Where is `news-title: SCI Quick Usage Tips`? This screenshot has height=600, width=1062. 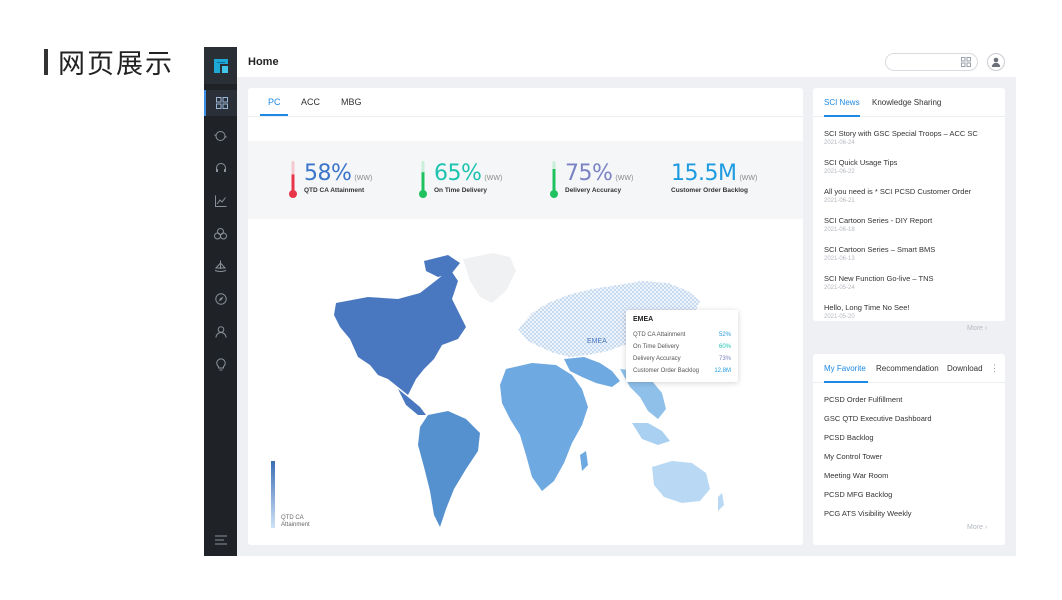 news-title: SCI Quick Usage Tips is located at coordinates (861, 162).